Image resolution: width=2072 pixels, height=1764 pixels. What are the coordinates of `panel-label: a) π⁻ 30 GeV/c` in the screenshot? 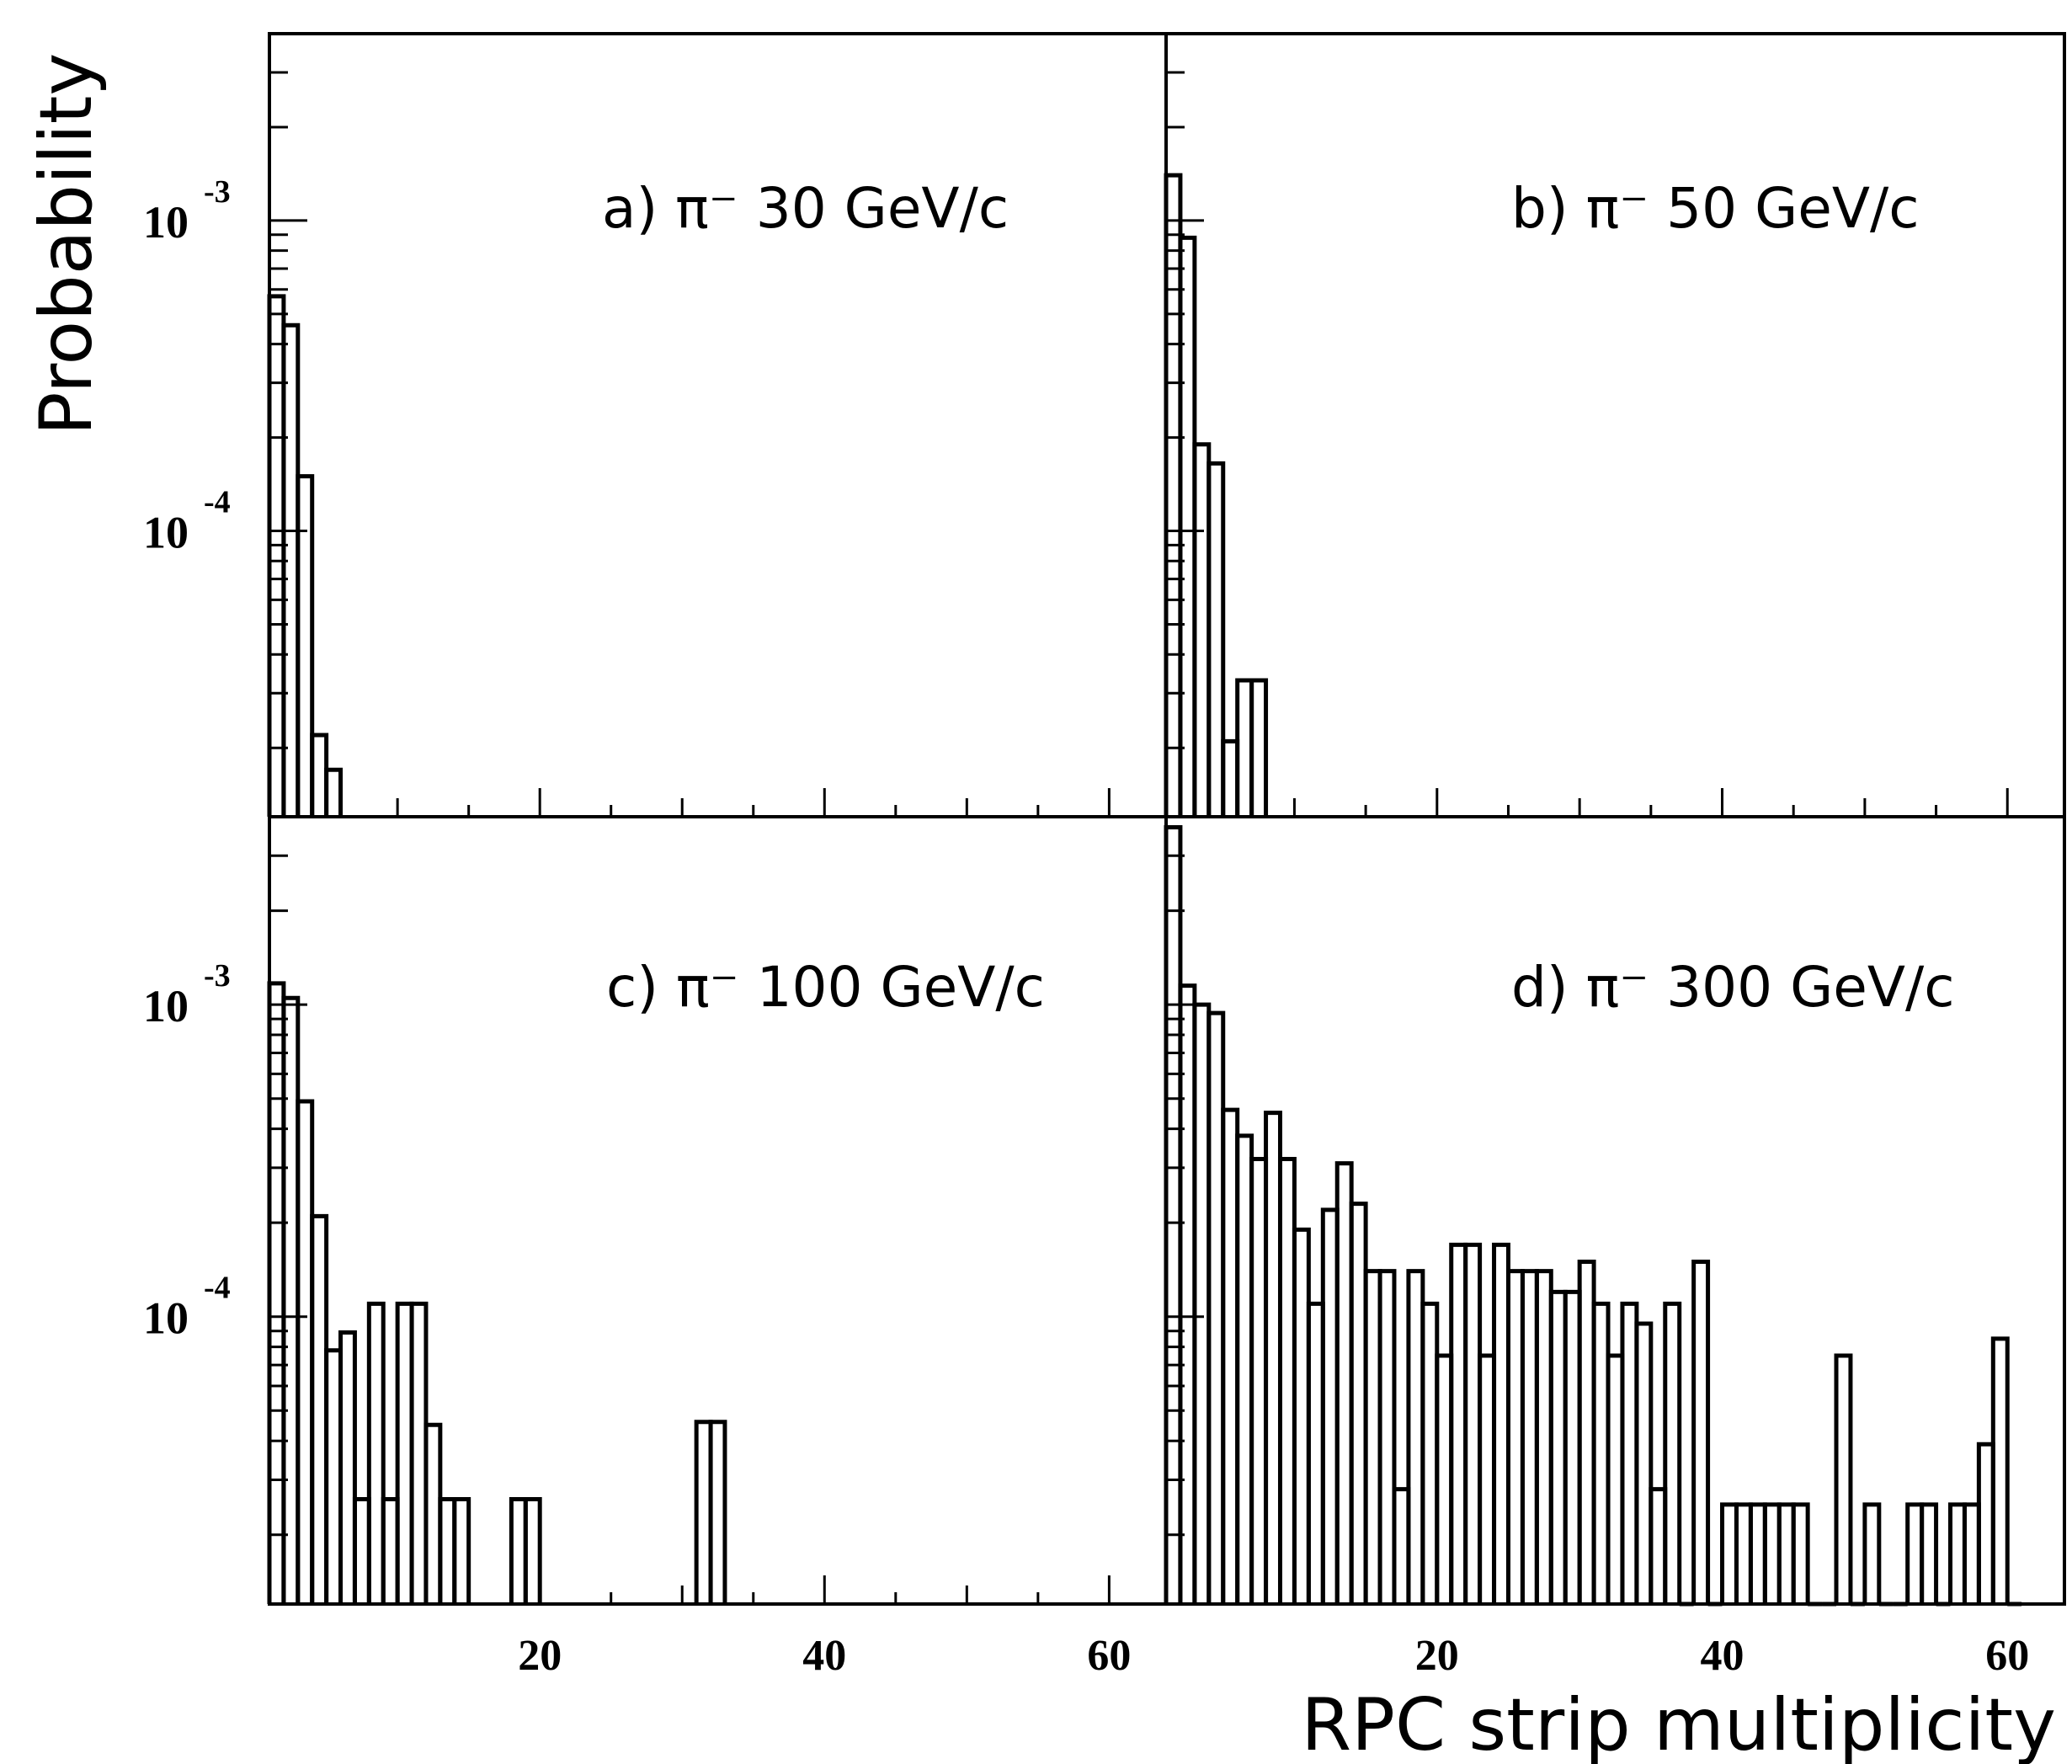 It's located at (805, 208).